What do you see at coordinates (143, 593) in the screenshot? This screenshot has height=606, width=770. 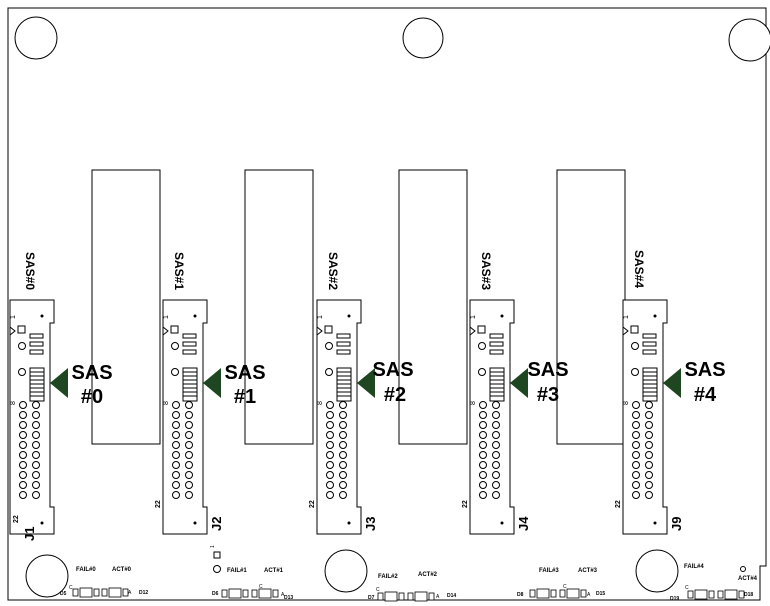 I see `diode-ref-right: D12` at bounding box center [143, 593].